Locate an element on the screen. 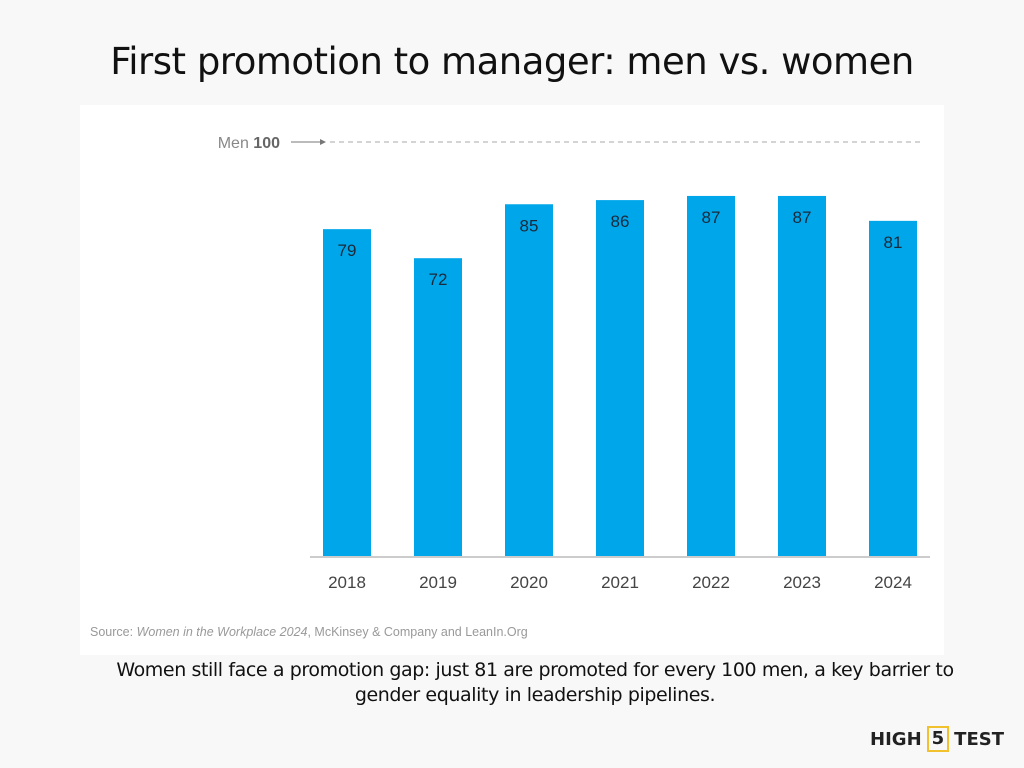  arrow-head-icon is located at coordinates (323, 142).